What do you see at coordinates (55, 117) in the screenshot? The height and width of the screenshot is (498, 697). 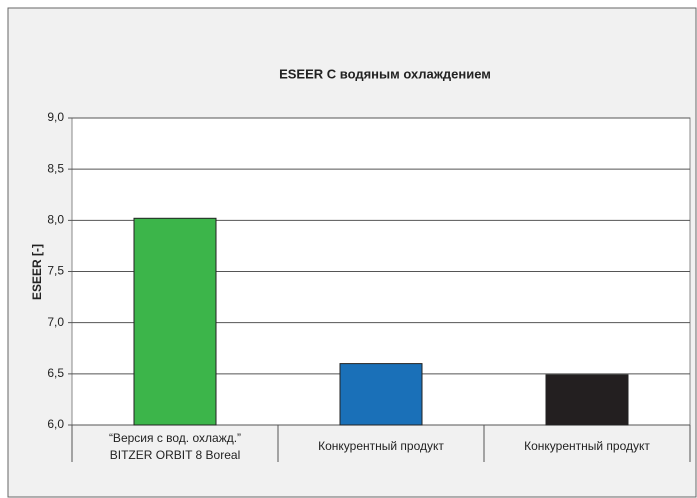 I see `y-tick-label: 9,0` at bounding box center [55, 117].